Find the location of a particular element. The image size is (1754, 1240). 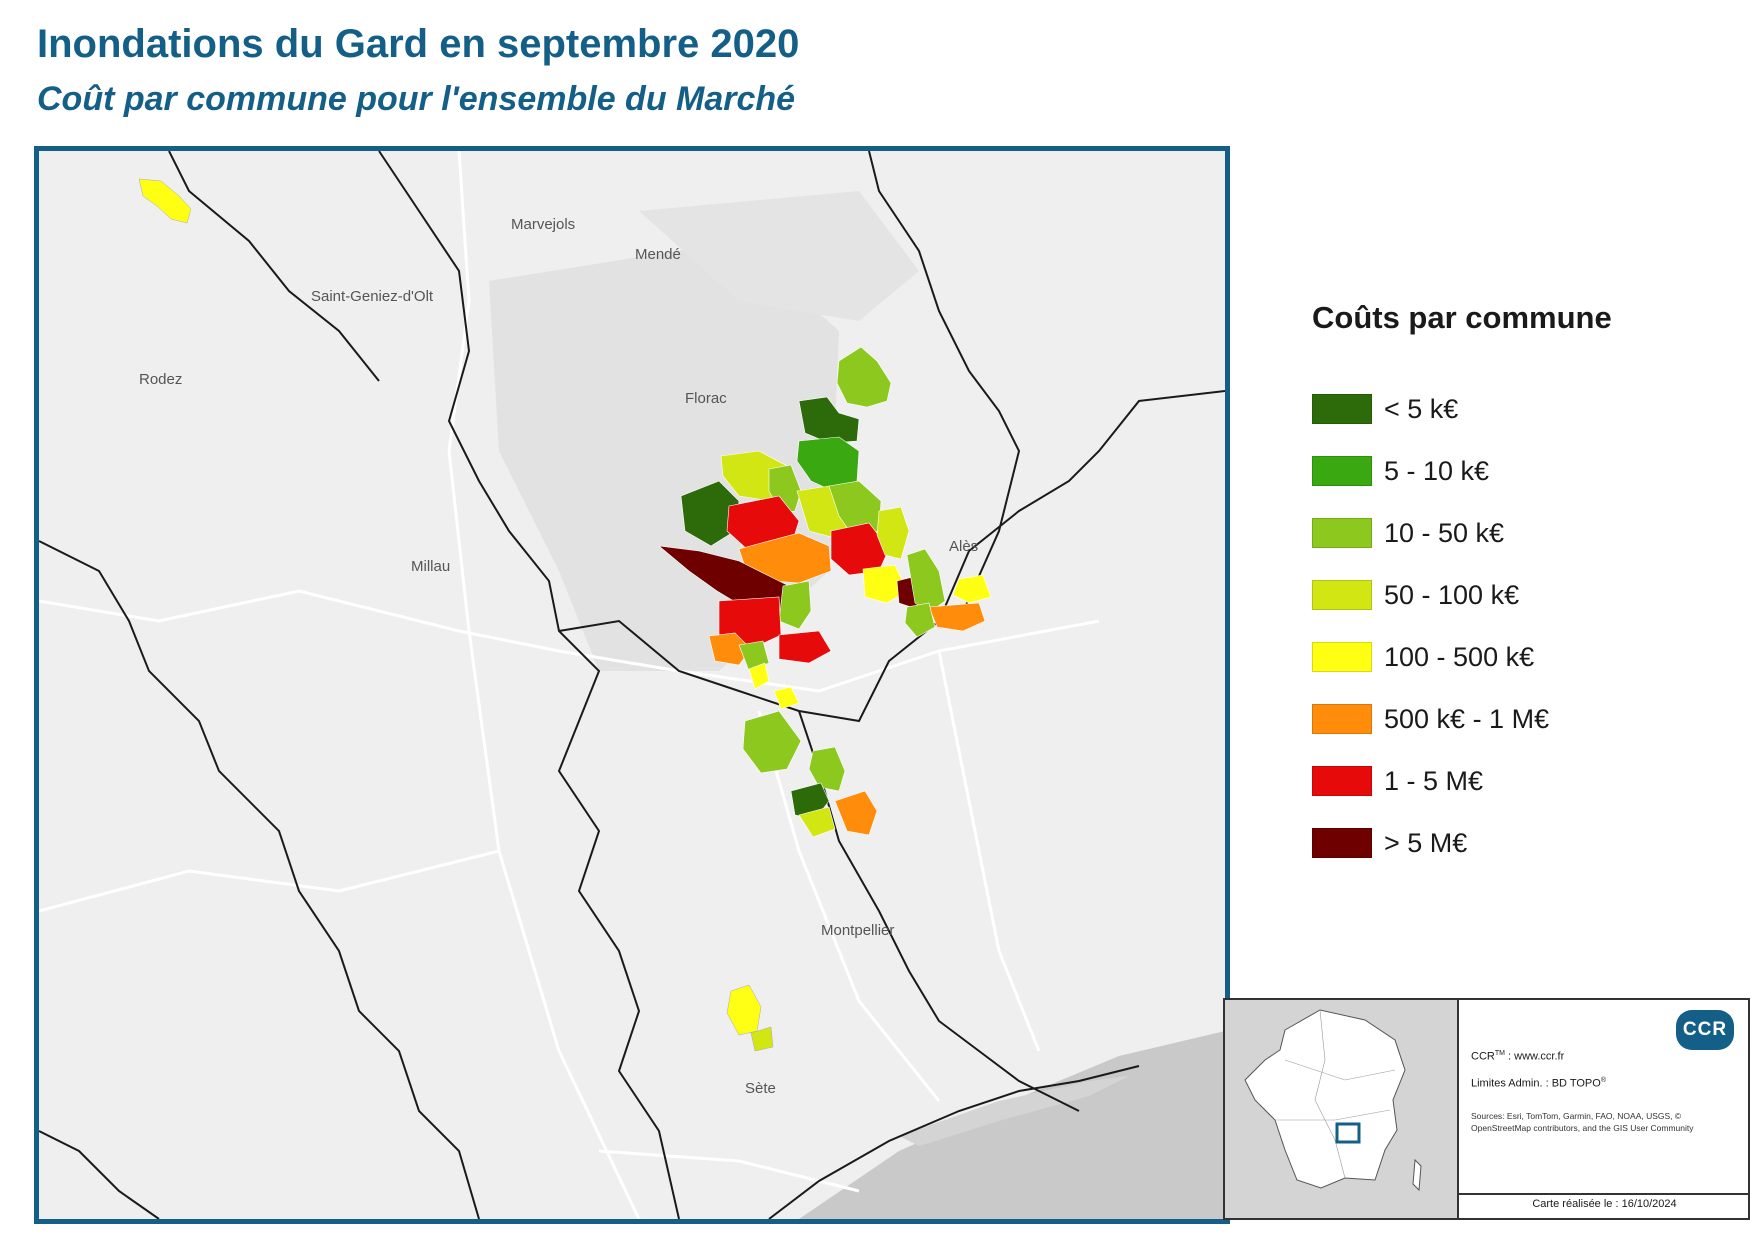

place-label-saint-geniez: Saint-Geniez-d'Olt is located at coordinates (372, 296).